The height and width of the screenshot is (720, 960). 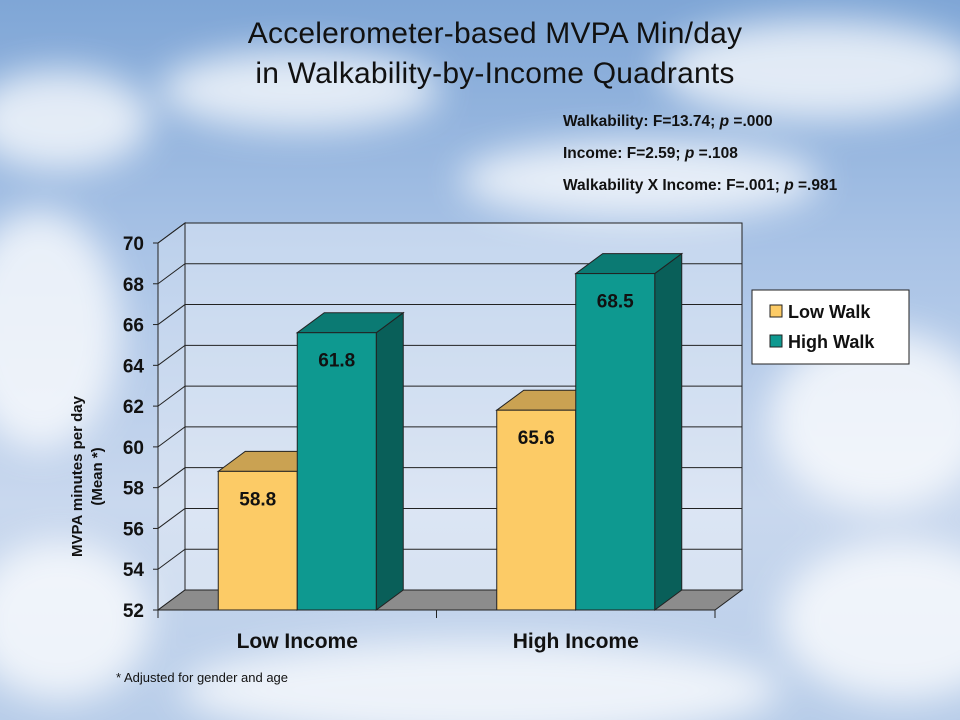 I want to click on y-tick-label: 68, so click(x=133, y=285).